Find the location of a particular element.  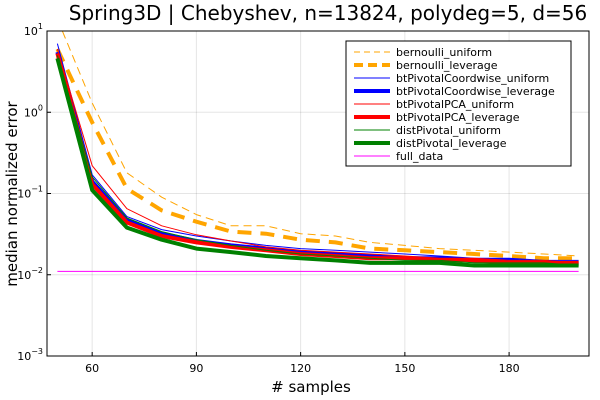

legend-label: btPivotalCoordwise_leverage is located at coordinates (475, 91).